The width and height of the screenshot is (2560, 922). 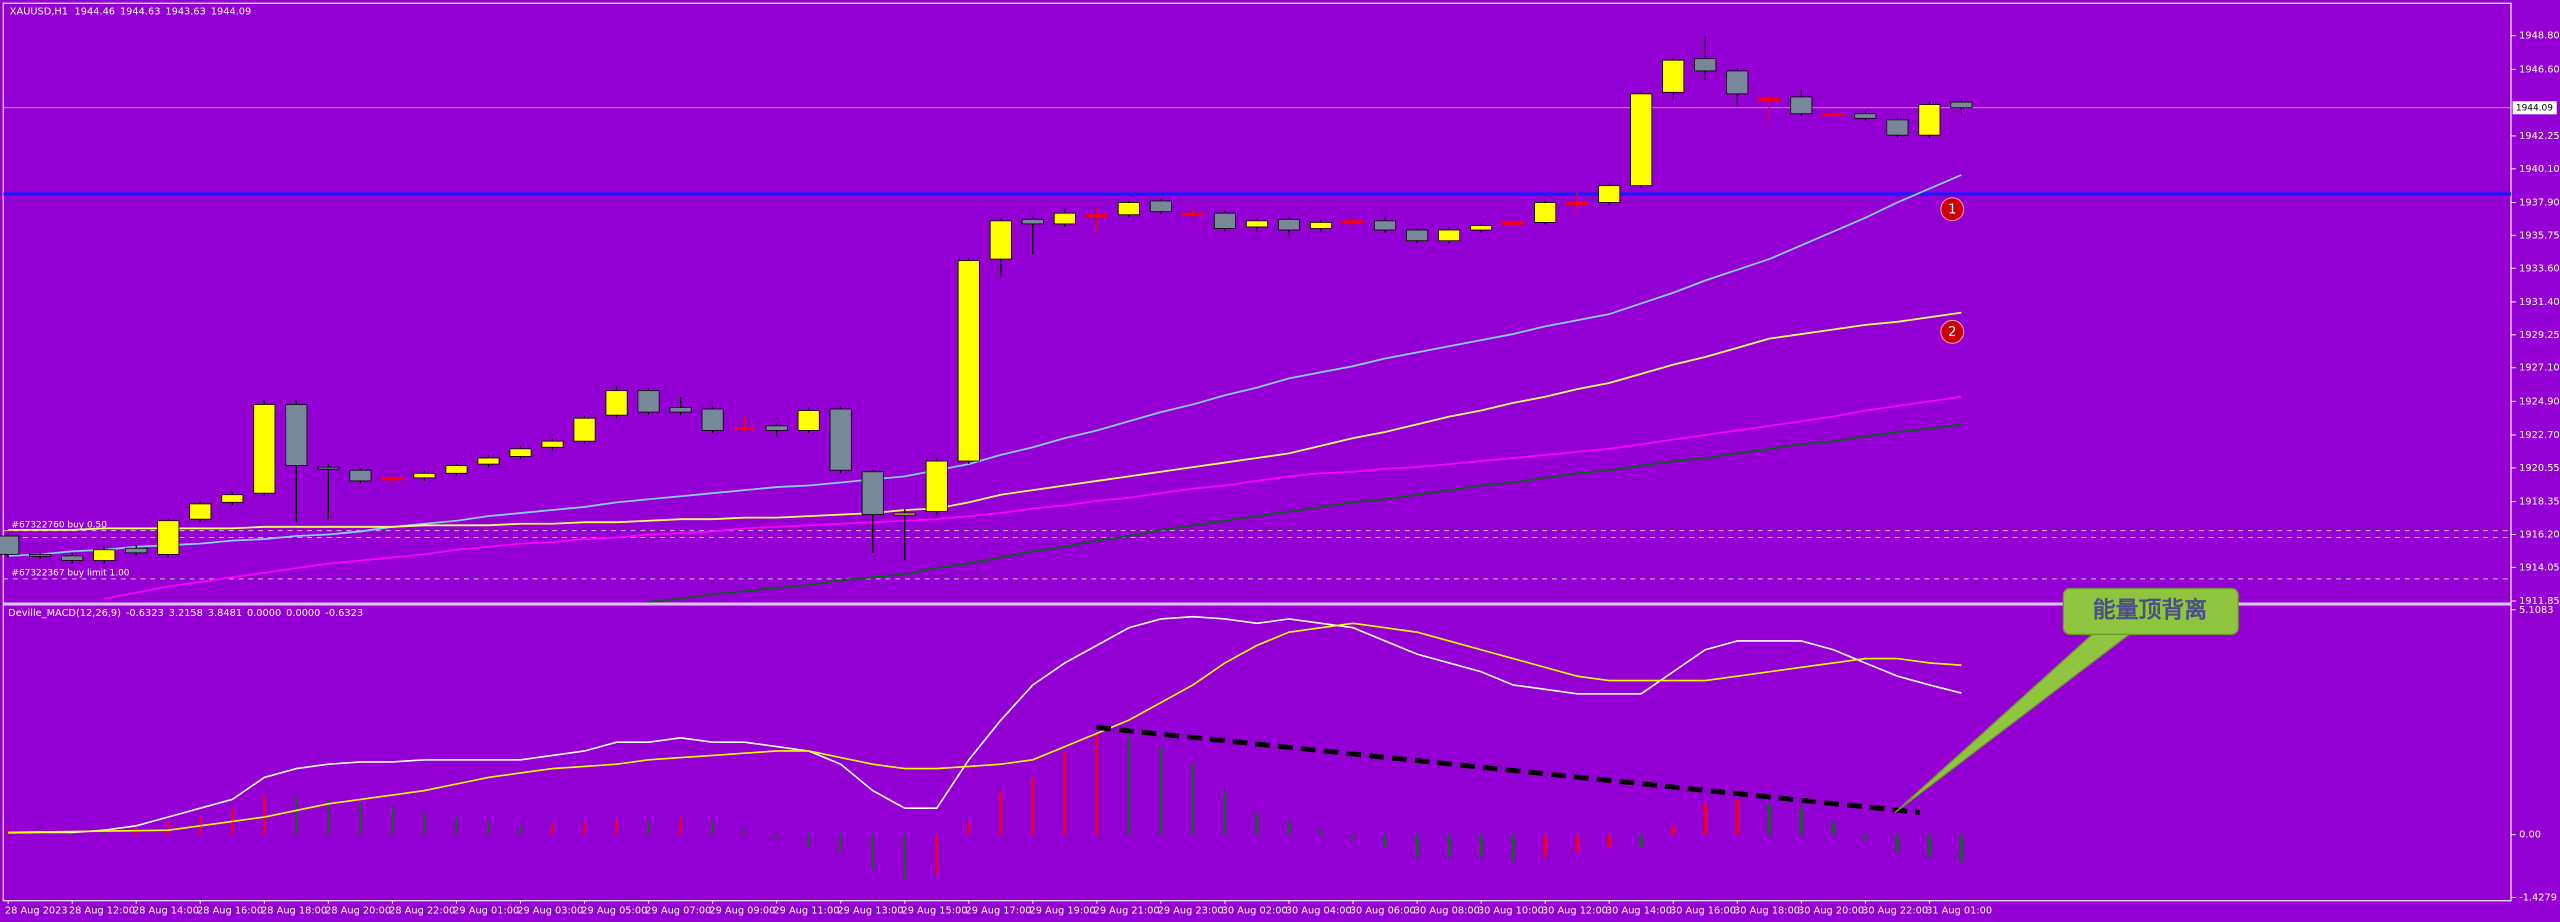 I want to click on price-box-label: 1944.09, so click(x=2534, y=108).